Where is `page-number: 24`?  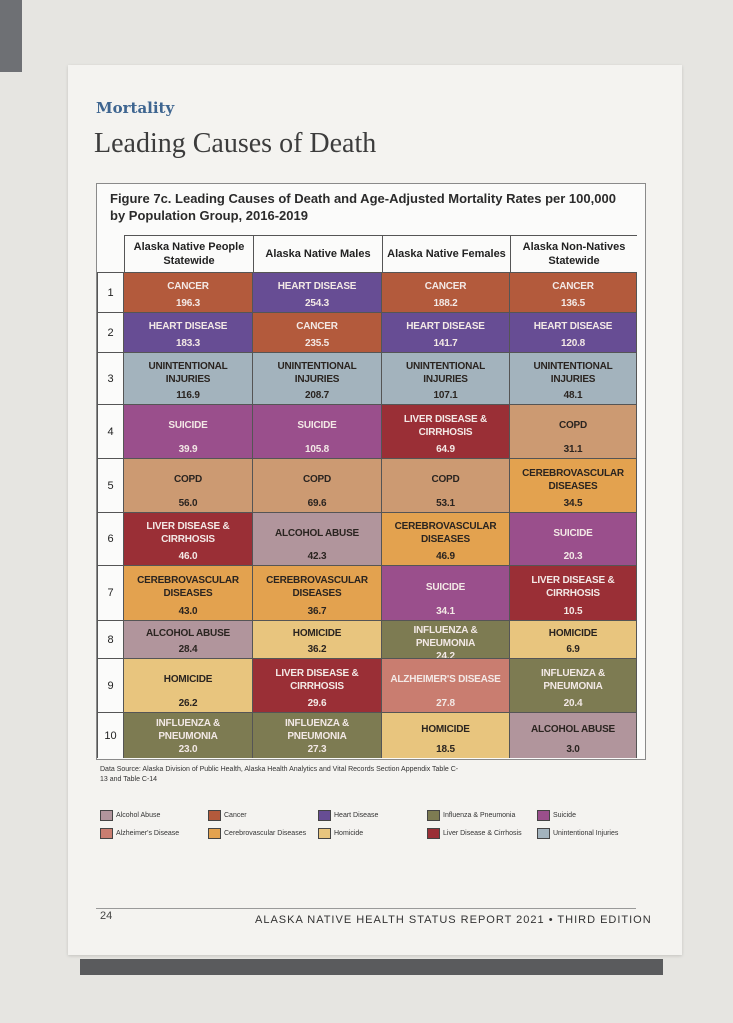 page-number: 24 is located at coordinates (106, 916).